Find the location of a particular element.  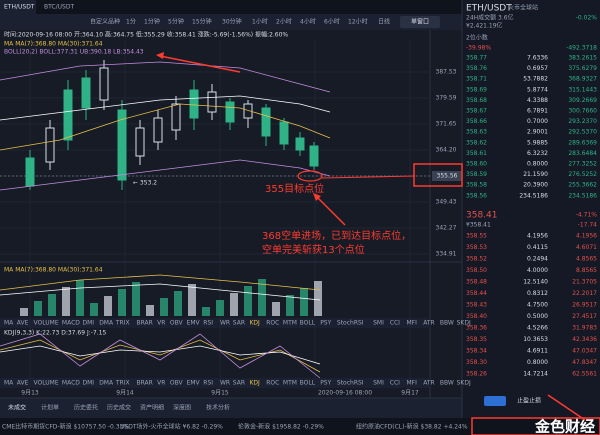

tab: BTC/USDT is located at coordinates (59, 7).